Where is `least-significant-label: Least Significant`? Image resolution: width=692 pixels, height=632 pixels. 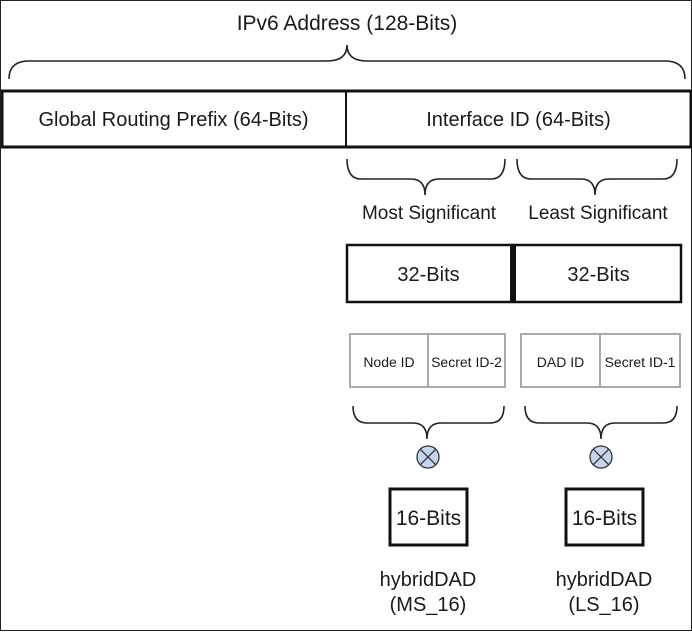
least-significant-label: Least Significant is located at coordinates (598, 213).